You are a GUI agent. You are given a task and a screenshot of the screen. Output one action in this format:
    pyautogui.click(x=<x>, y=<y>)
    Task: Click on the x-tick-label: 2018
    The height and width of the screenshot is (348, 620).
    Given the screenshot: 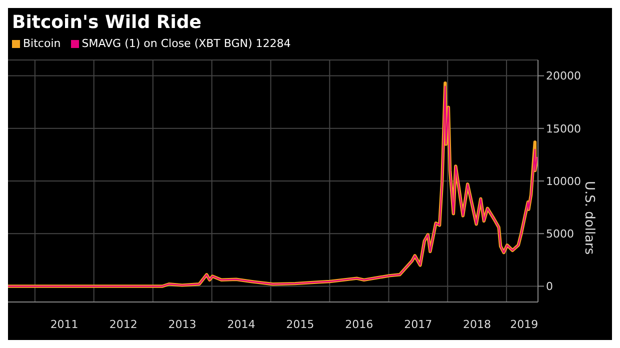 What is the action you would take?
    pyautogui.click(x=476, y=324)
    